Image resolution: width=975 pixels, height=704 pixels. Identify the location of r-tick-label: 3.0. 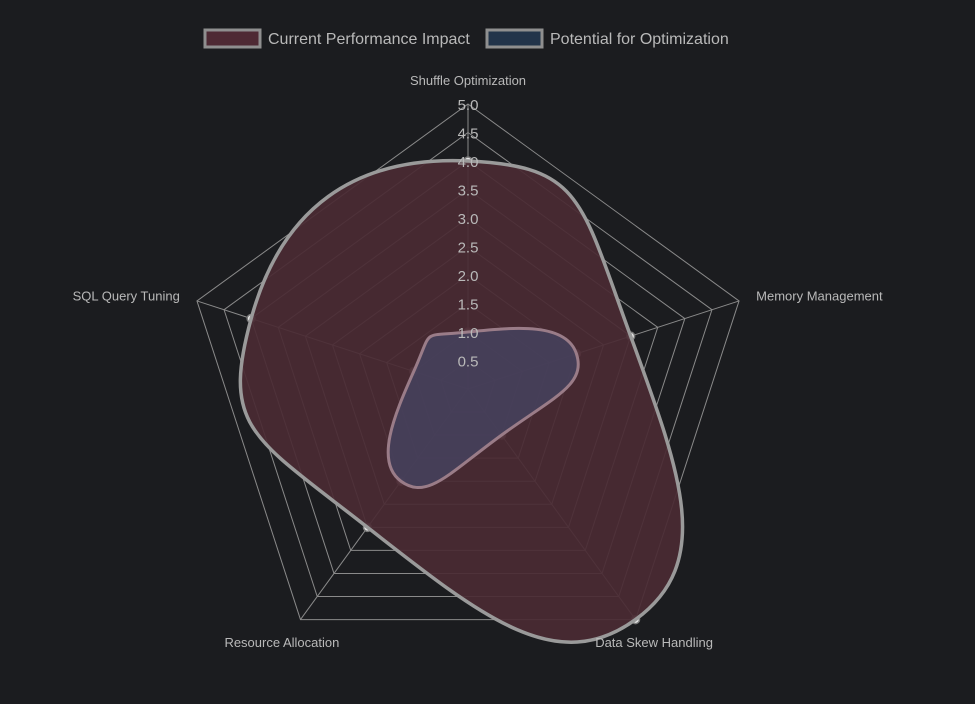
(468, 219).